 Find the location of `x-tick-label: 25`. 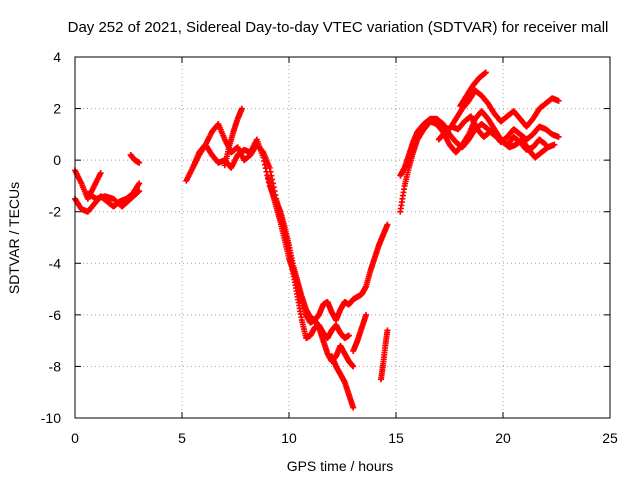

x-tick-label: 25 is located at coordinates (610, 438).